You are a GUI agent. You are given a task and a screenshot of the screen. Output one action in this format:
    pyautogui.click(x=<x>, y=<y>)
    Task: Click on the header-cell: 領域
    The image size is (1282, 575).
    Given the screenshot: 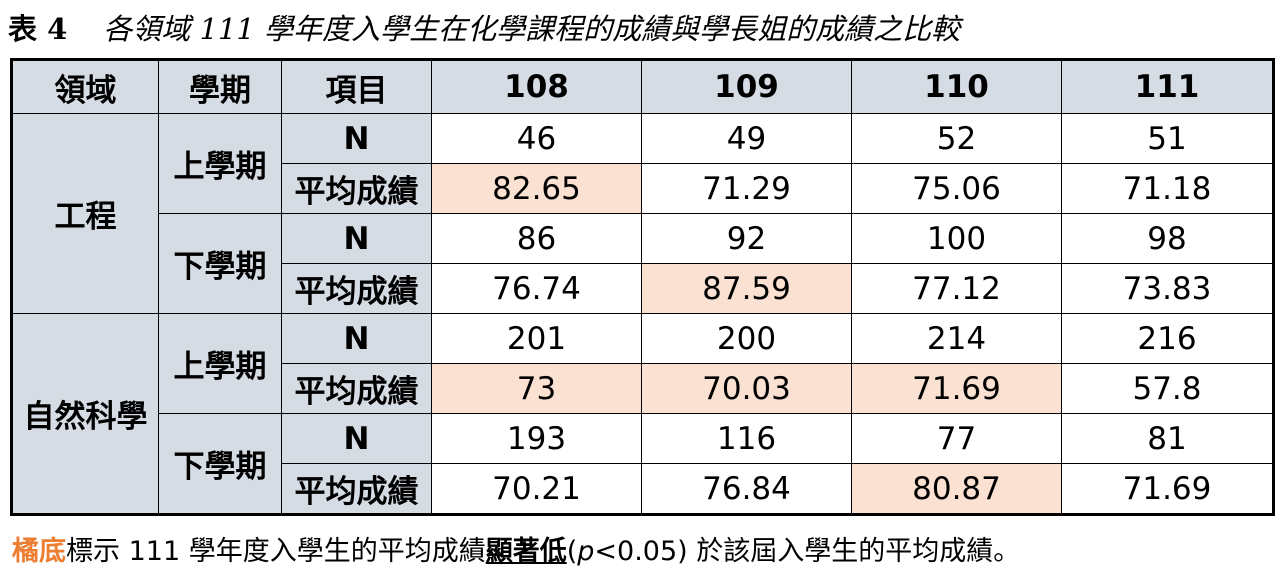 What is the action you would take?
    pyautogui.click(x=85, y=86)
    